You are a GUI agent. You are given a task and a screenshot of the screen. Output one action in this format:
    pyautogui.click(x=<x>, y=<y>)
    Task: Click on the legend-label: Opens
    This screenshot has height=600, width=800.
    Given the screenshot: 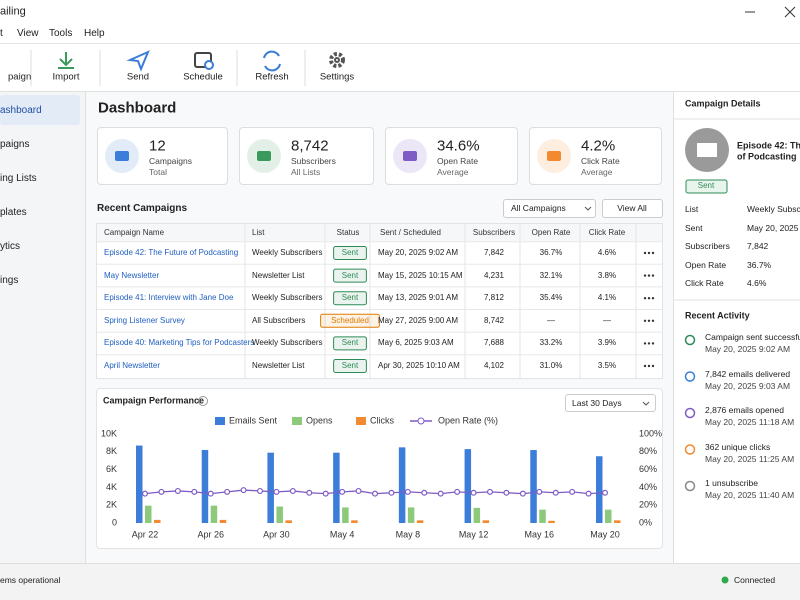 What is the action you would take?
    pyautogui.click(x=319, y=420)
    